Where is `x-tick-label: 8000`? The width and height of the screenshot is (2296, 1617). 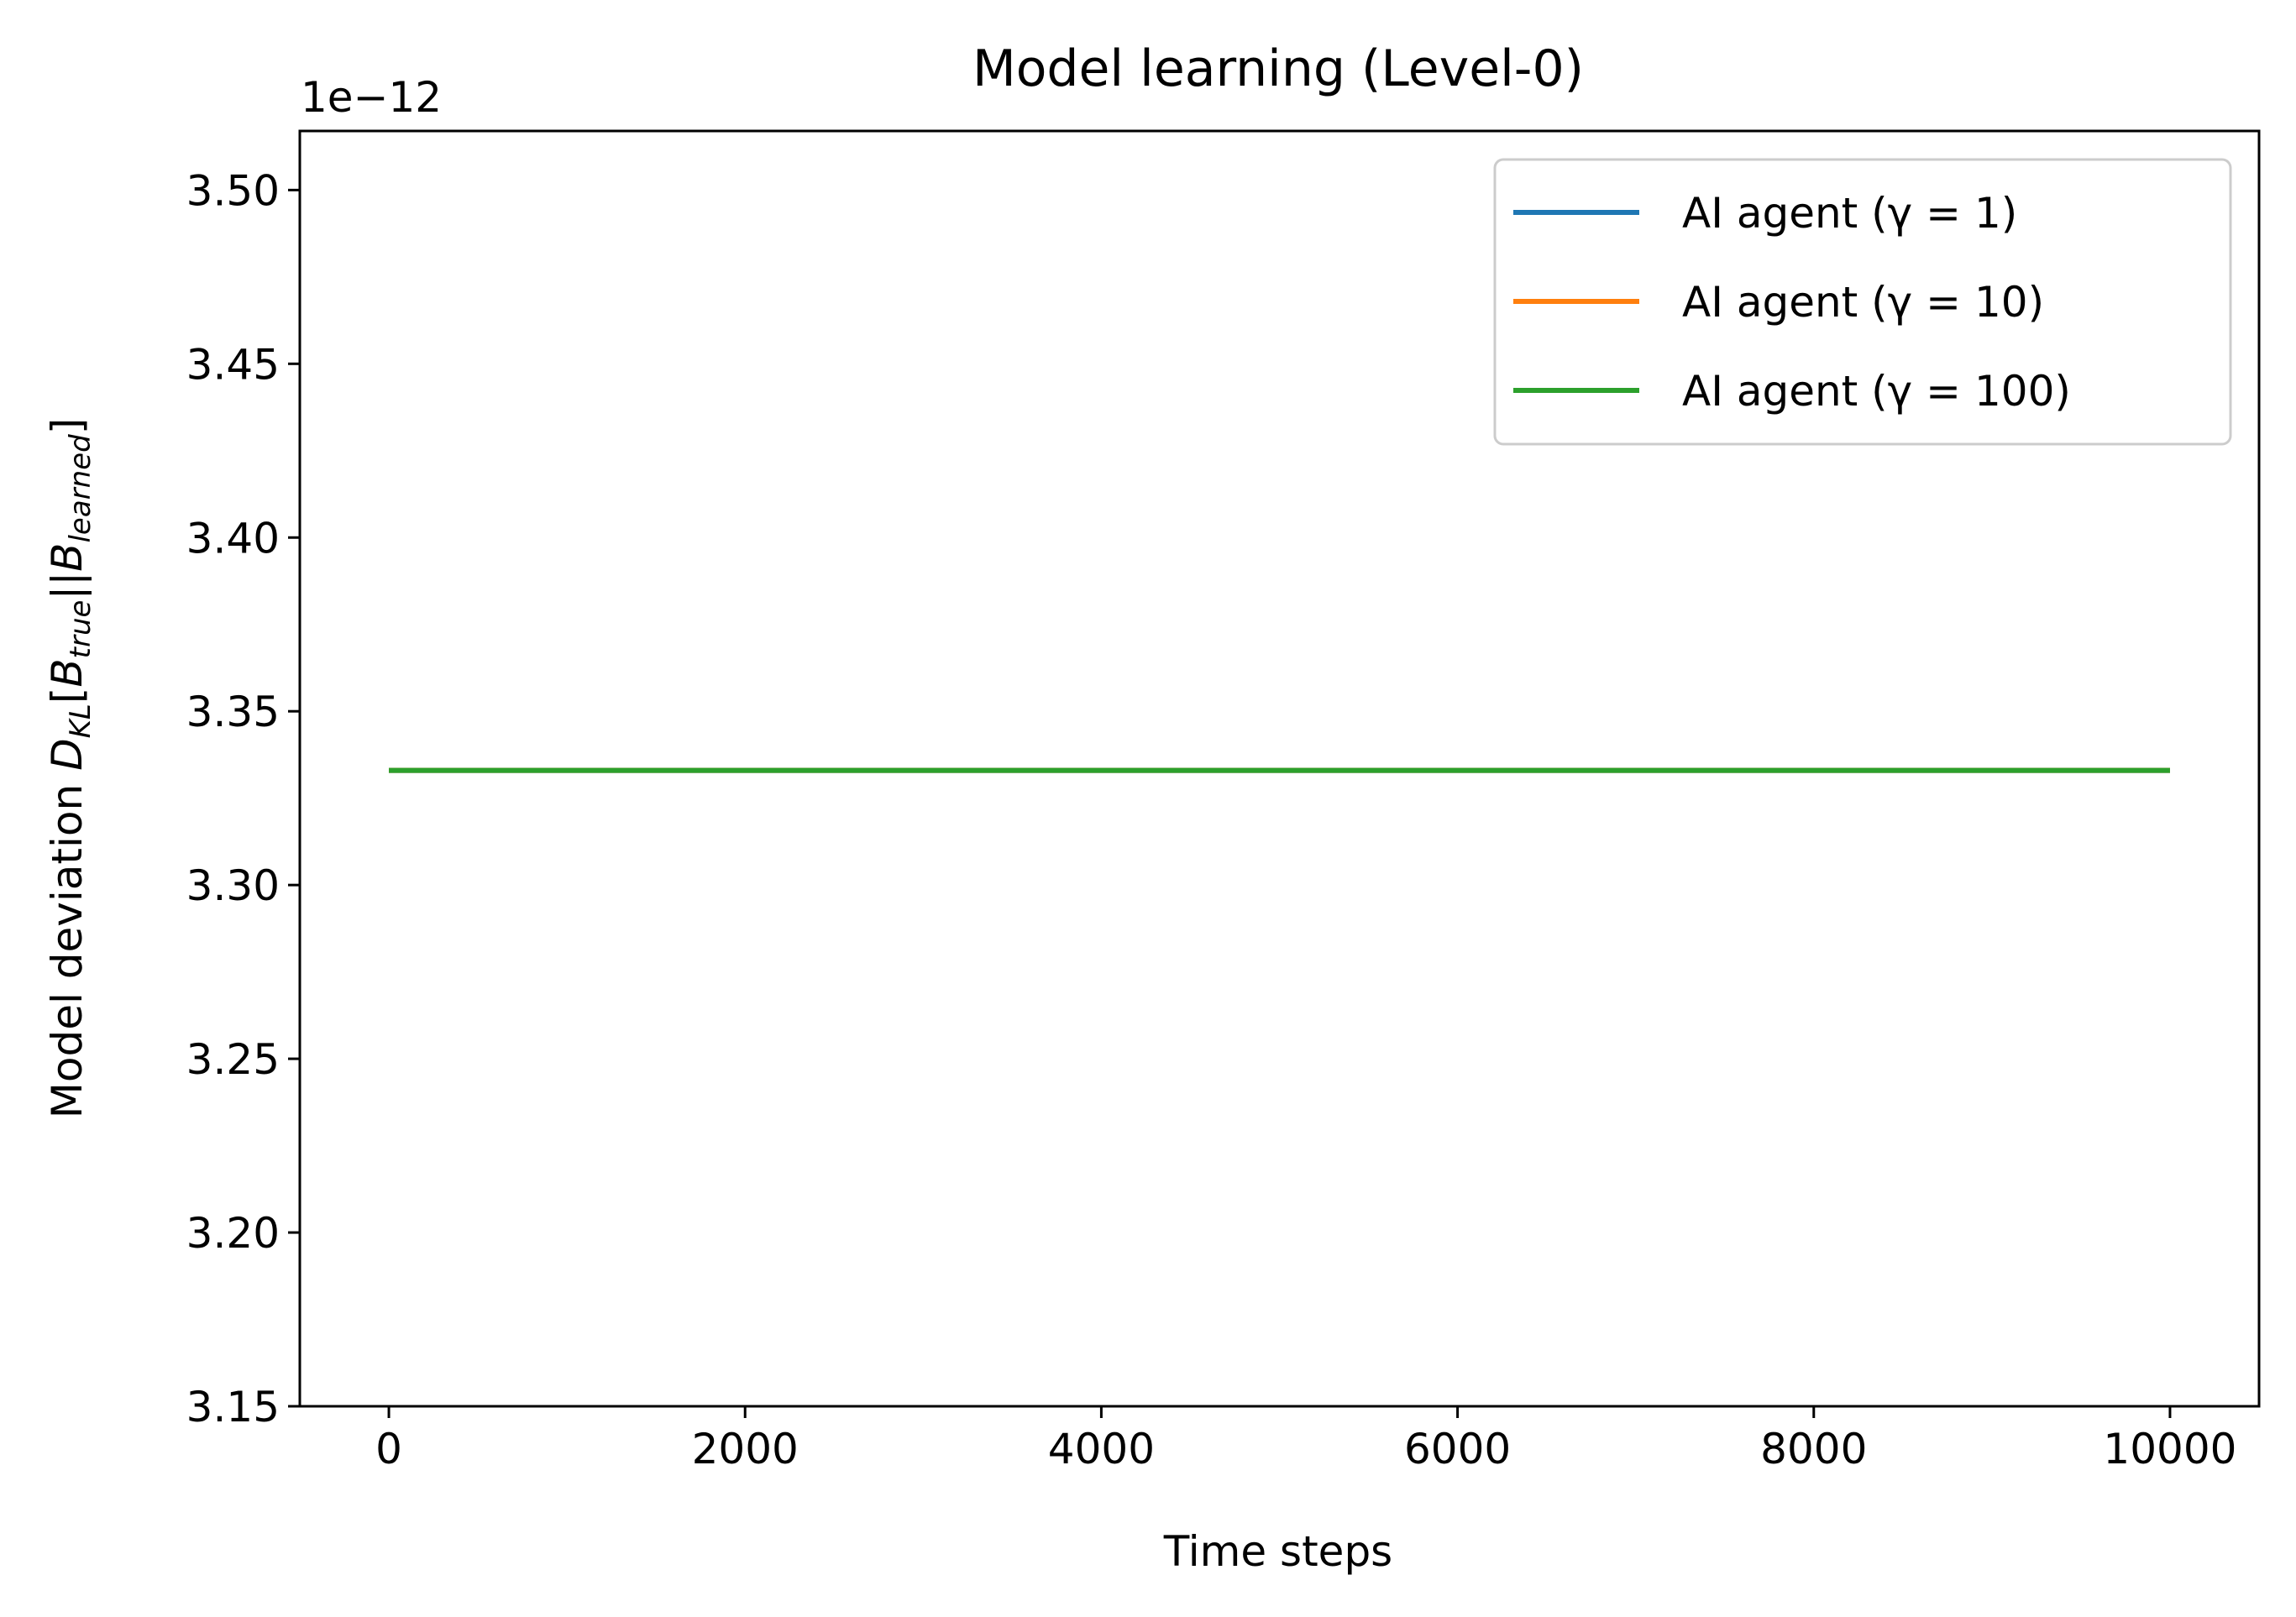
x-tick-label: 8000 is located at coordinates (1814, 1449).